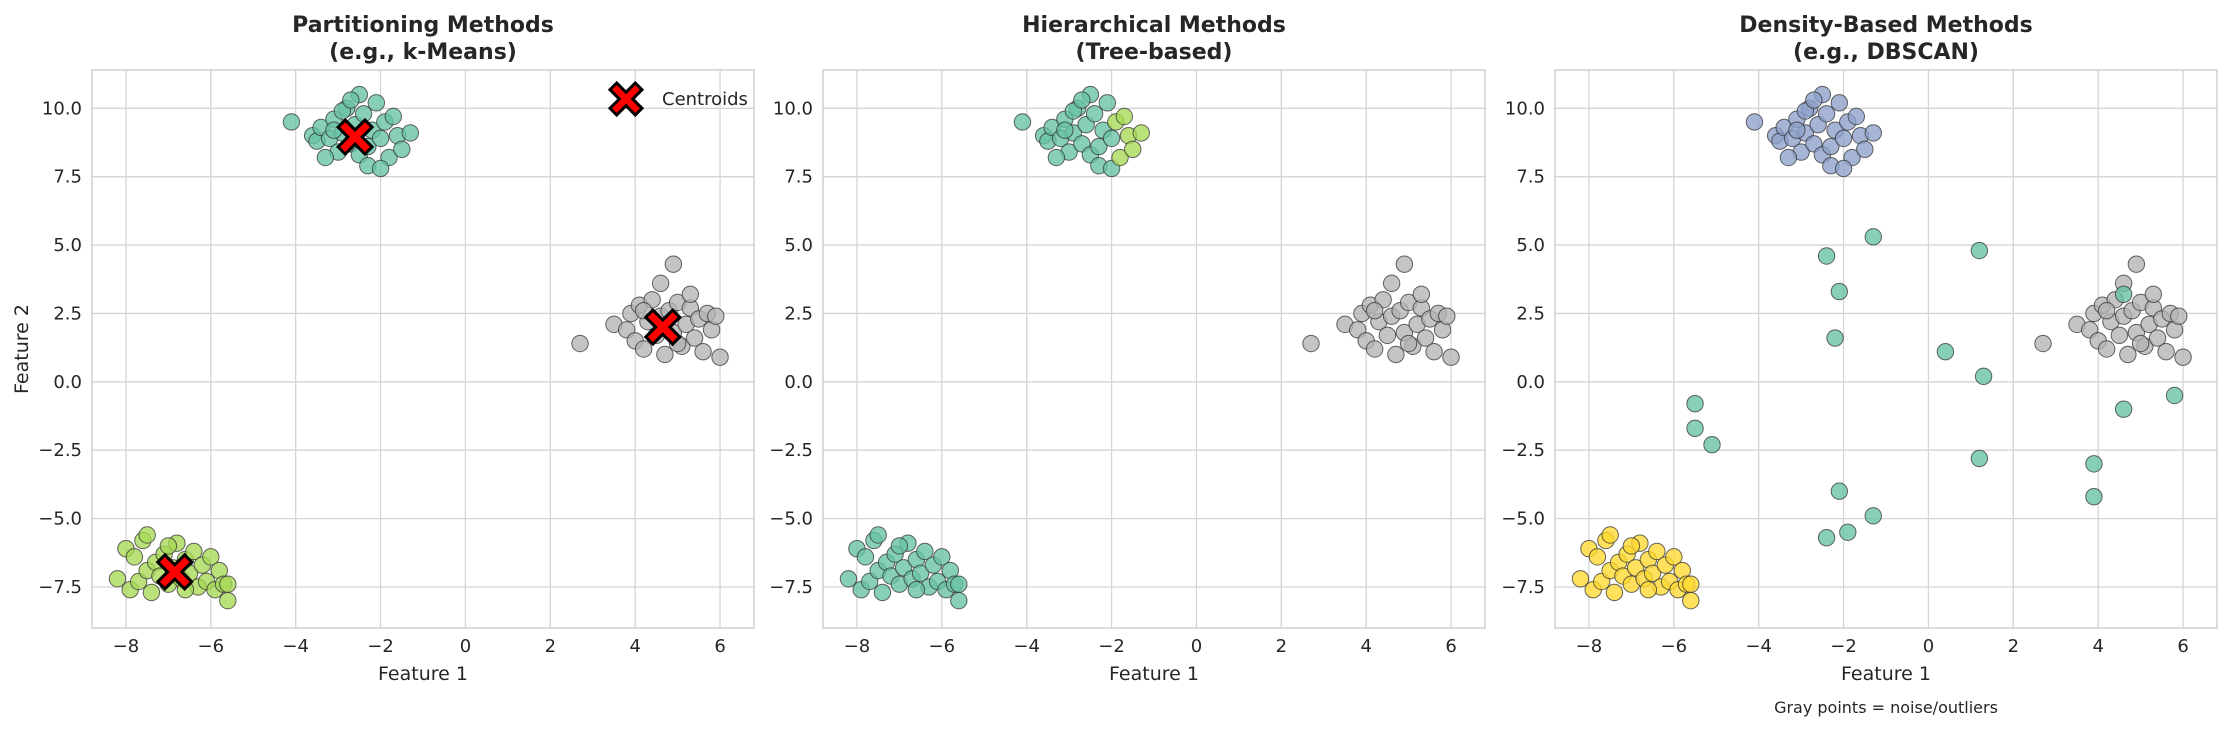 Image resolution: width=2235 pixels, height=731 pixels. What do you see at coordinates (705, 99) in the screenshot?
I see `legend-label: Centroids` at bounding box center [705, 99].